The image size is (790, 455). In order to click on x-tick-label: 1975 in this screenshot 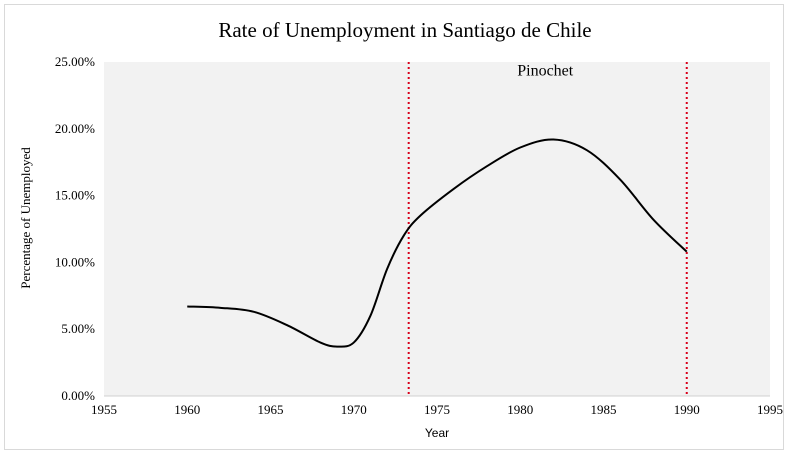, I will do `click(437, 409)`.